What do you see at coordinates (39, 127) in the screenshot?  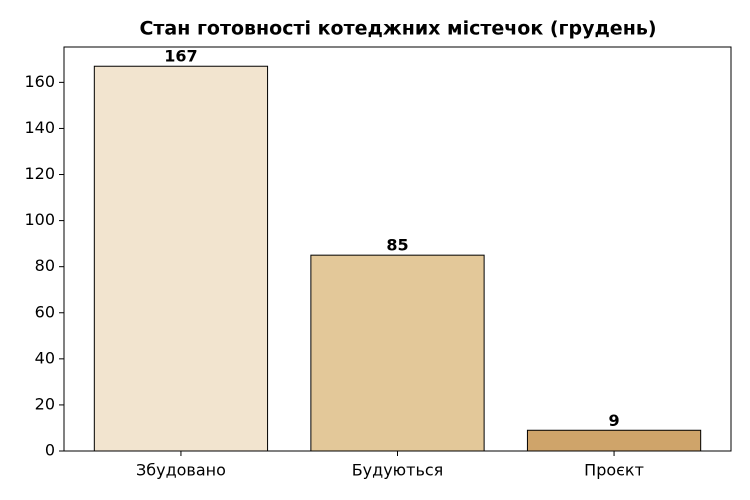 I see `y-tick-label: 140` at bounding box center [39, 127].